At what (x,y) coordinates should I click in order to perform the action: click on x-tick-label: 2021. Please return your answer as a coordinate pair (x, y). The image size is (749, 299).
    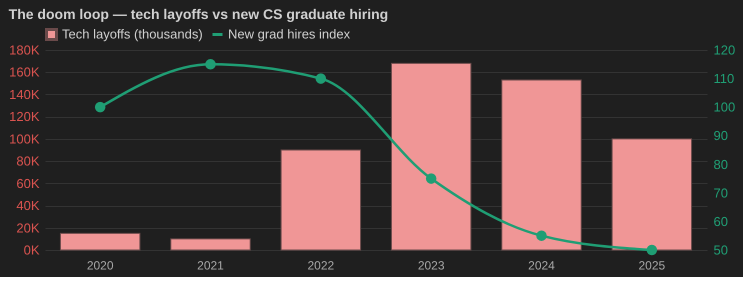
    Looking at the image, I should click on (210, 265).